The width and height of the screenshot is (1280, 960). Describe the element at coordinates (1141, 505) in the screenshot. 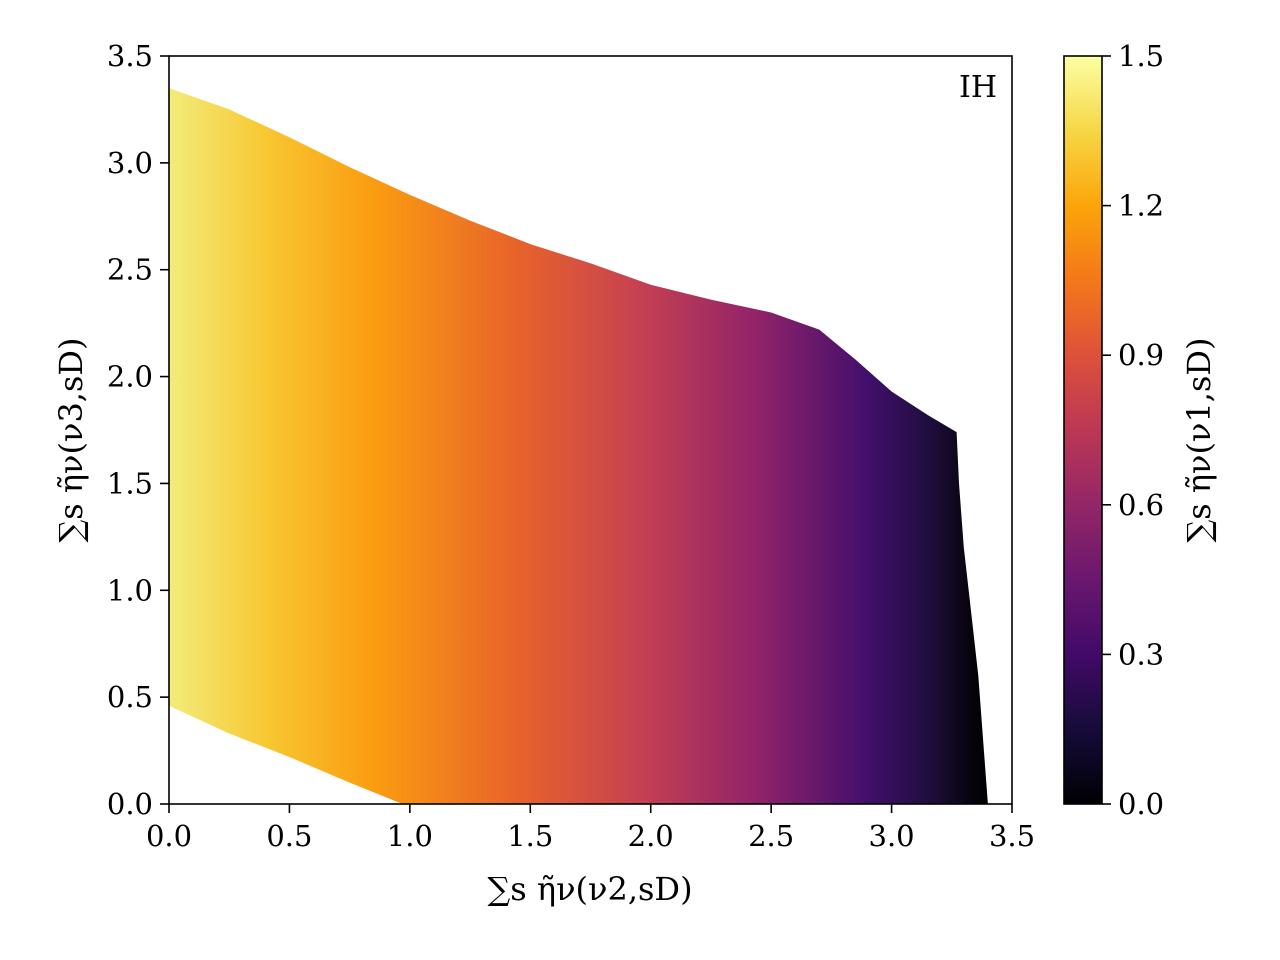

I see `colorbar-tick-label: 0.6` at that location.